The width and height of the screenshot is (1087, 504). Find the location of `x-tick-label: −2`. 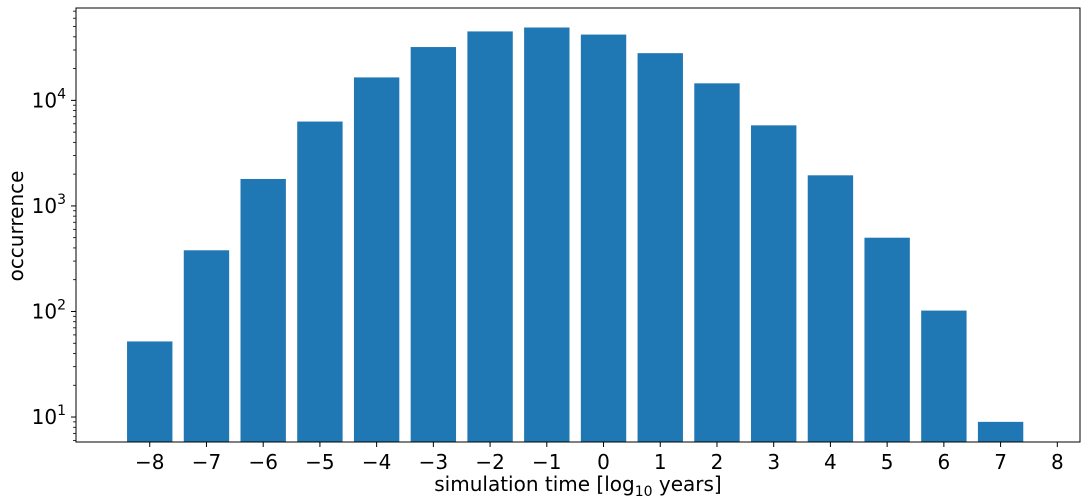

x-tick-label: −2 is located at coordinates (489, 462).